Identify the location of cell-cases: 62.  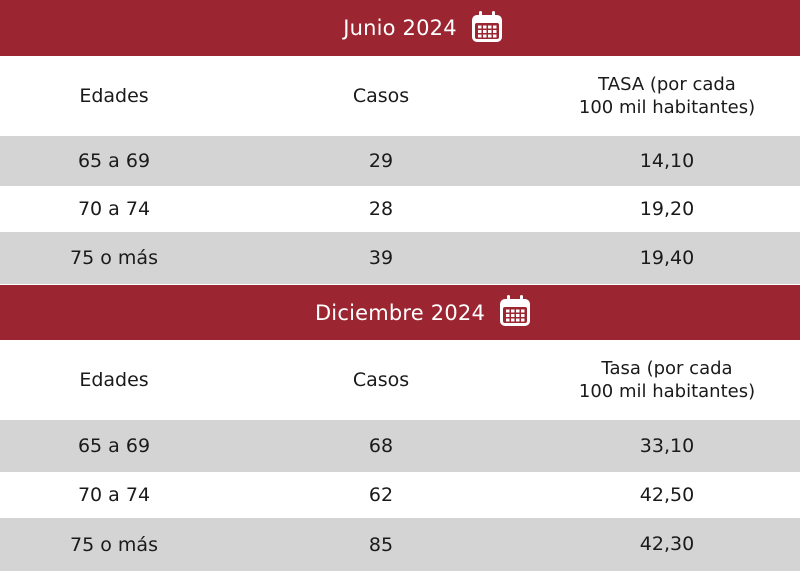
(381, 495).